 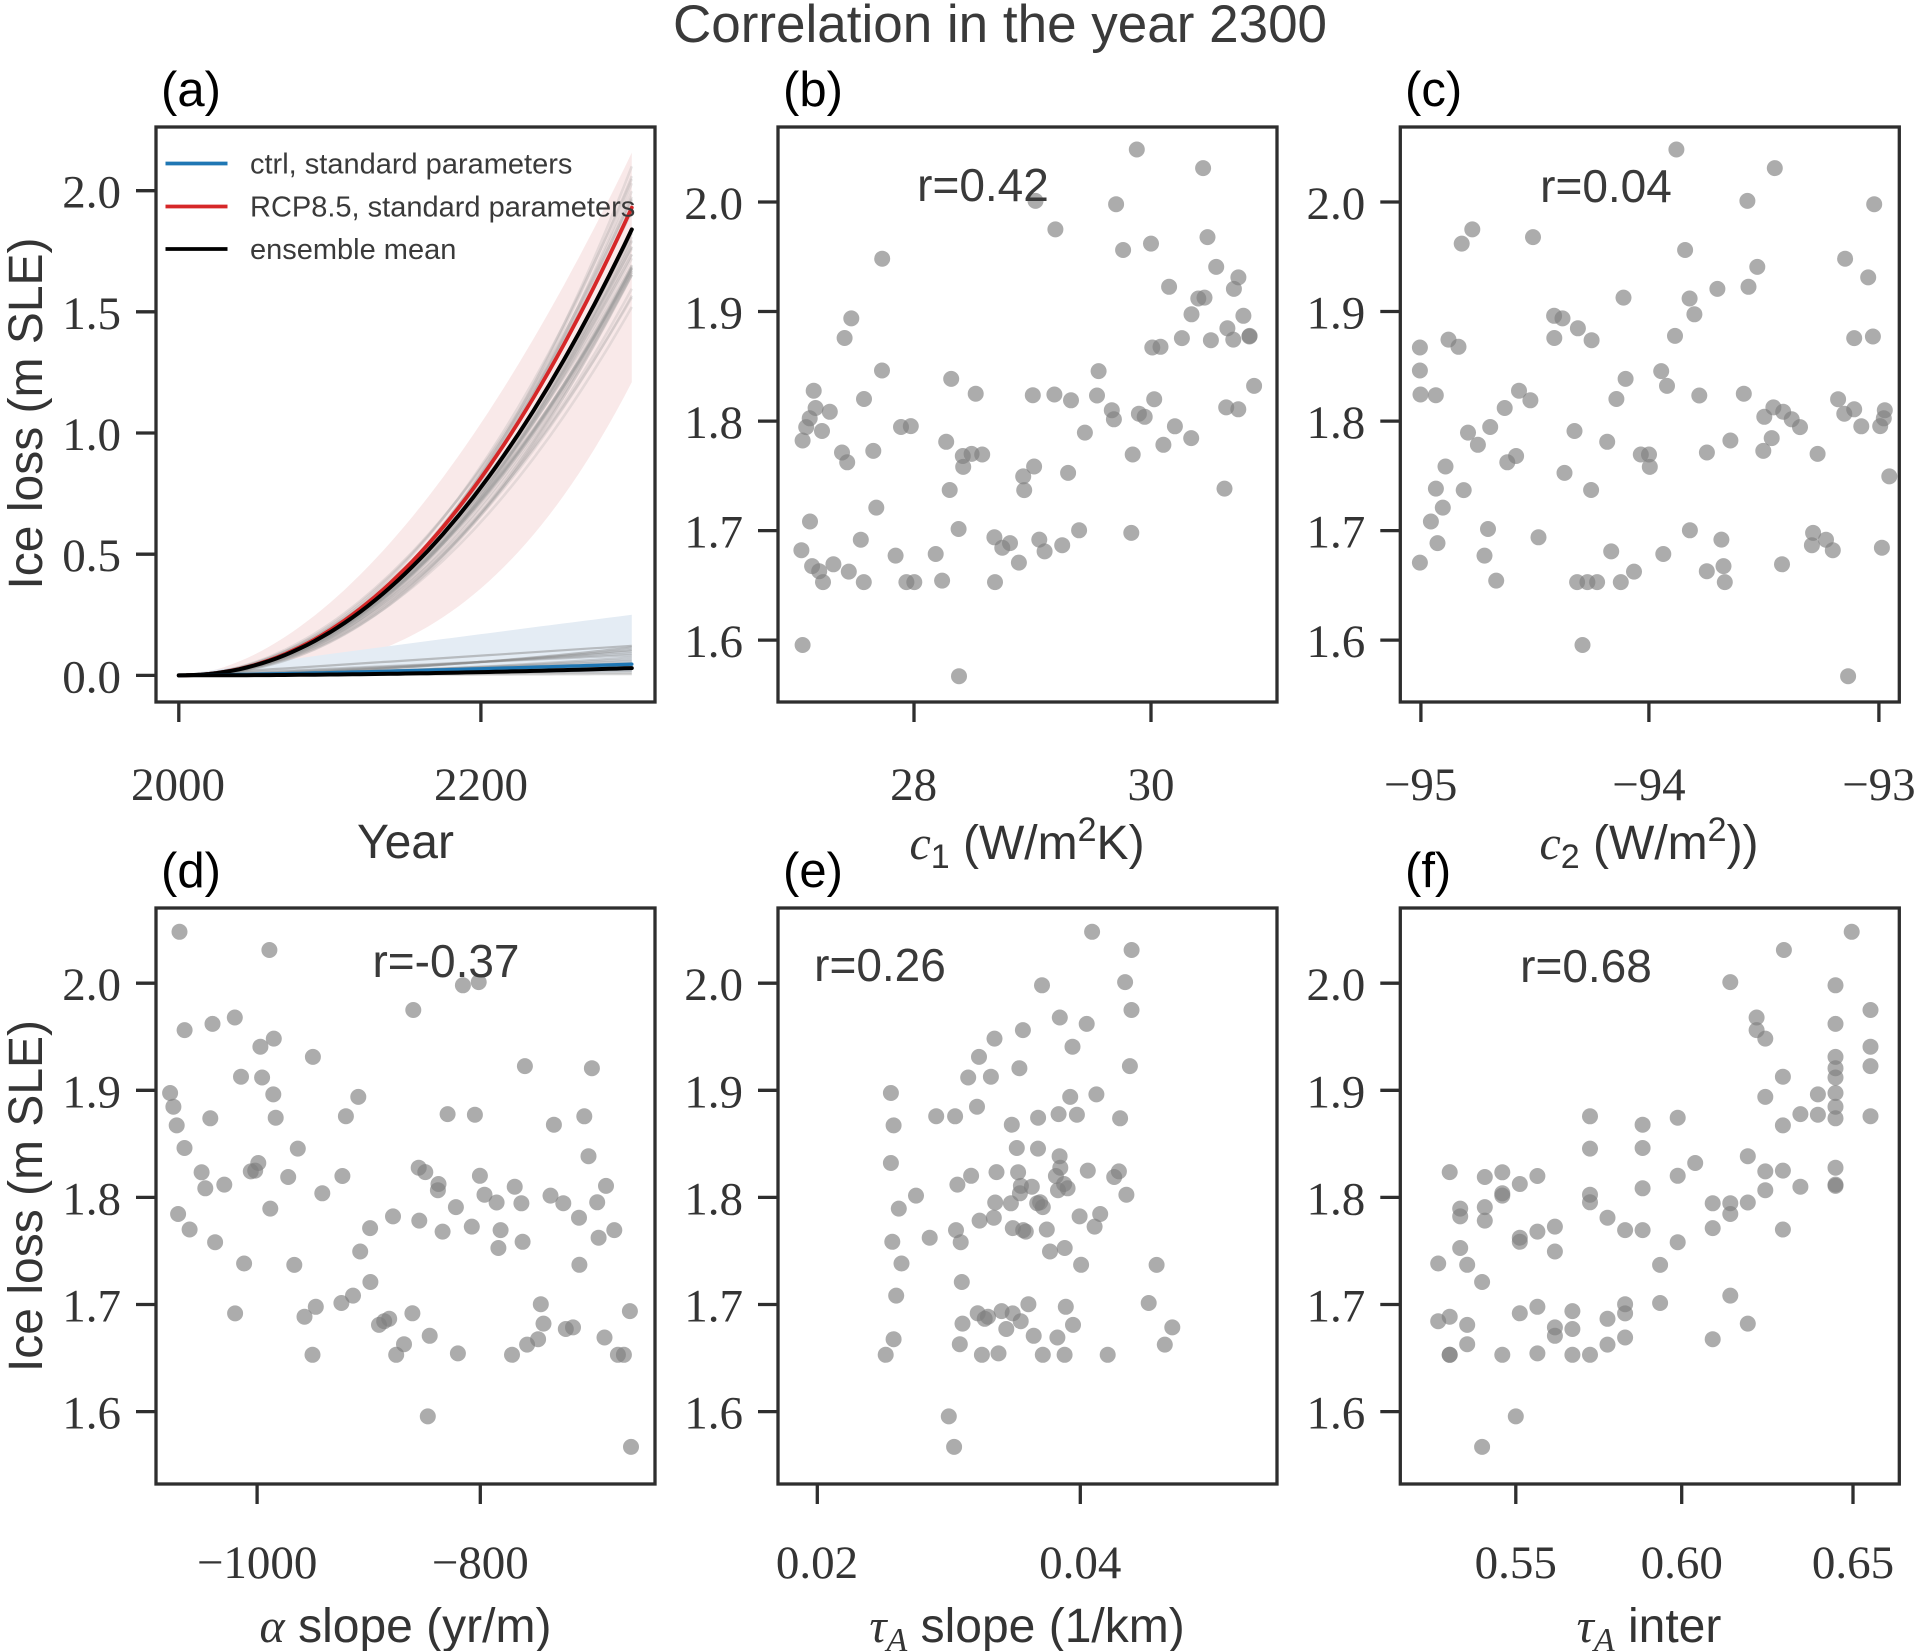 What do you see at coordinates (445, 961) in the screenshot?
I see `svg-text: r=-0.37` at bounding box center [445, 961].